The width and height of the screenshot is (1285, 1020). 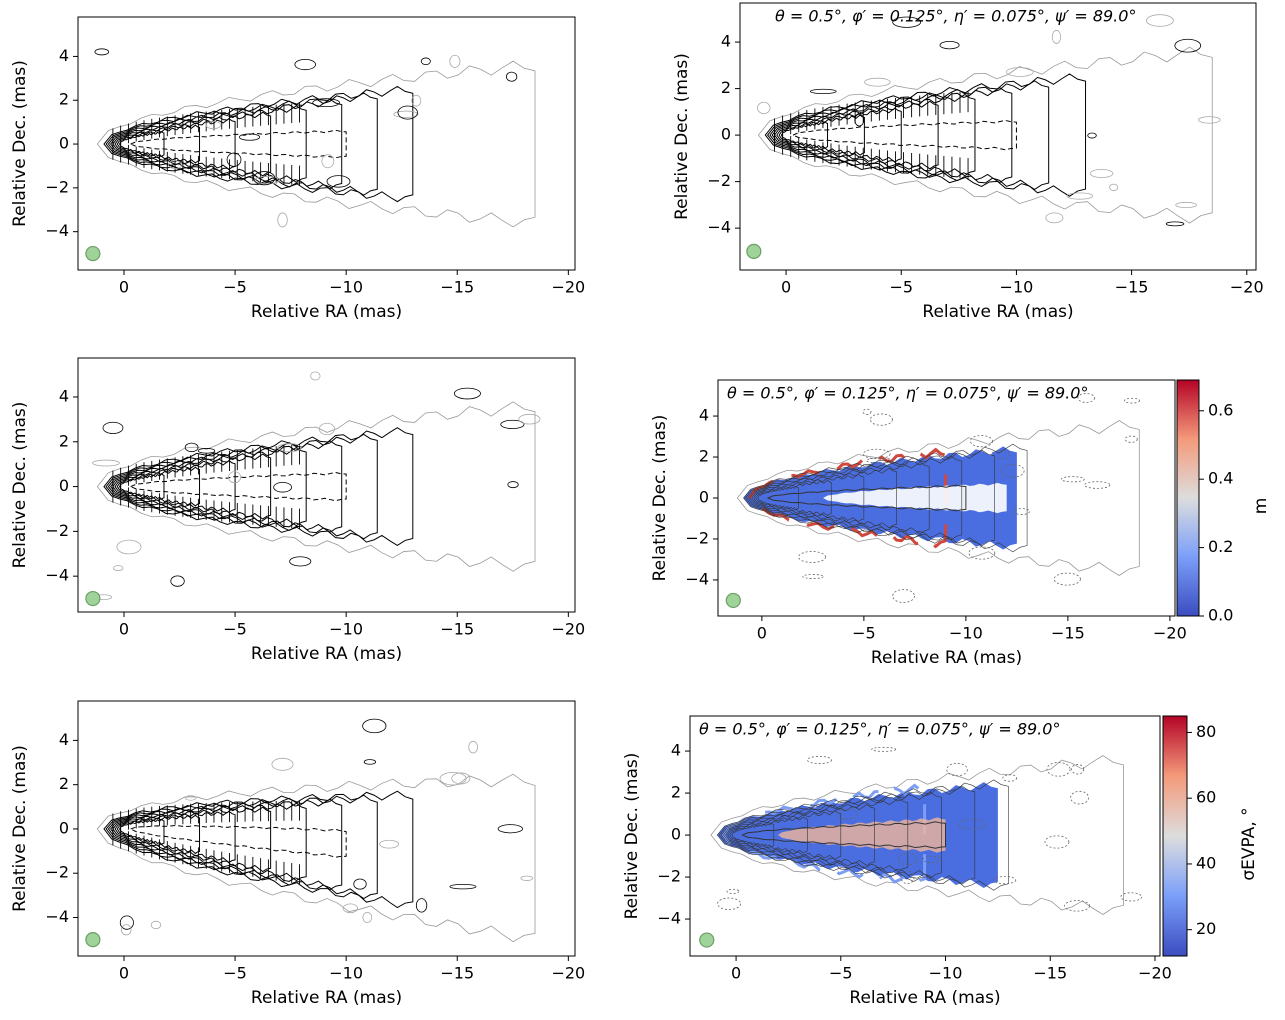 I want to click on colorbar-tick-label: 0.4, so click(x=1220, y=478).